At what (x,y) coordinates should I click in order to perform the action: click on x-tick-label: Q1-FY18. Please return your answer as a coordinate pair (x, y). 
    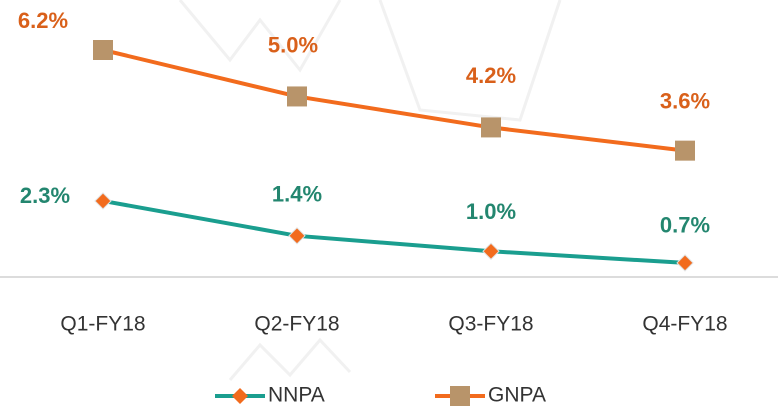
    Looking at the image, I should click on (102, 324).